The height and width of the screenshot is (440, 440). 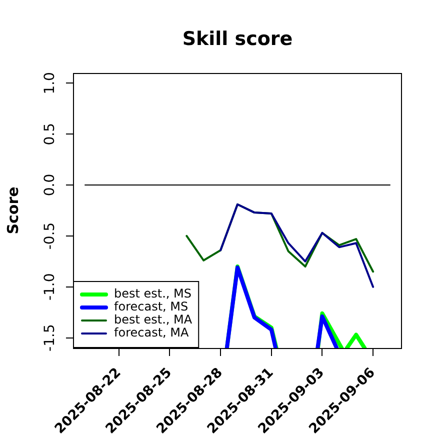 I want to click on y-axis-title: Score, so click(x=13, y=210).